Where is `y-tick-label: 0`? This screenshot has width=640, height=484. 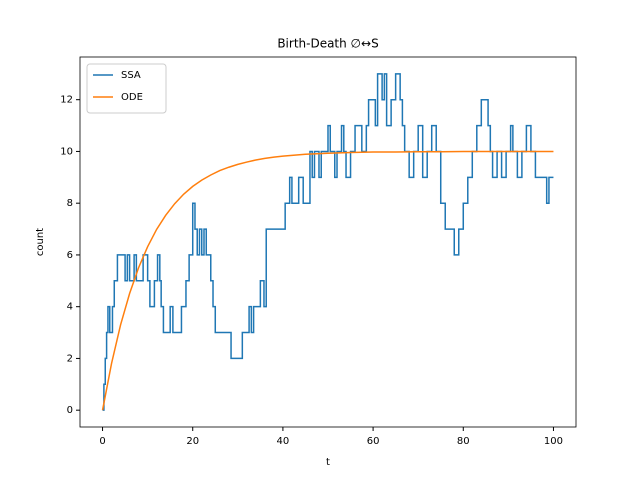 y-tick-label: 0 is located at coordinates (70, 410).